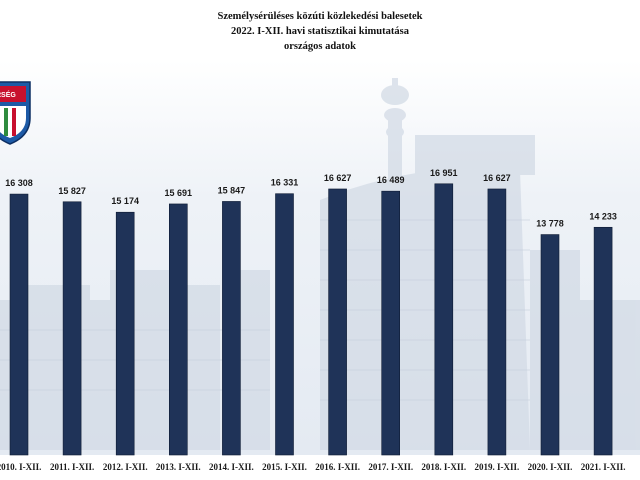 Image resolution: width=640 pixels, height=480 pixels. I want to click on bar-2011, so click(72, 328).